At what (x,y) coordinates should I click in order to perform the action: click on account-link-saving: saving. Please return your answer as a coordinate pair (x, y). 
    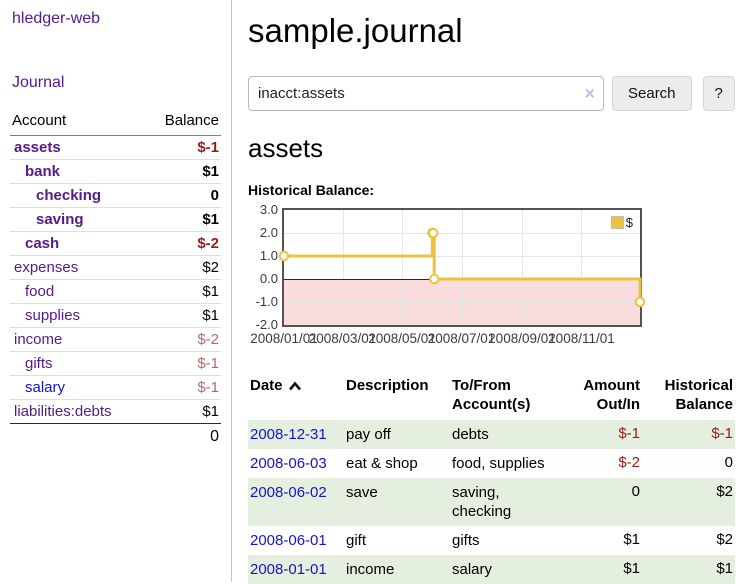
    Looking at the image, I should click on (60, 219).